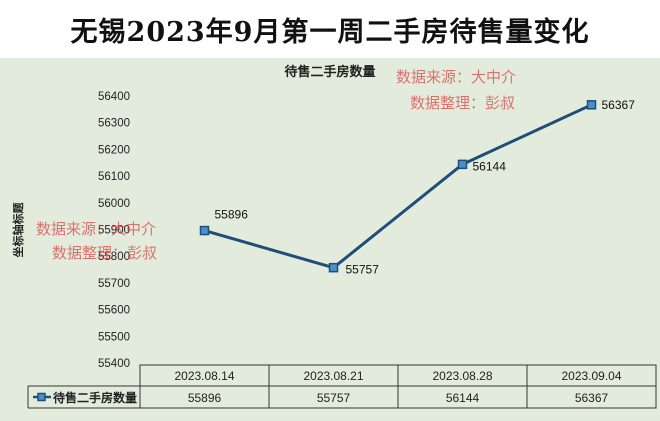 Image resolution: width=660 pixels, height=421 pixels. I want to click on data-label: 56367, so click(619, 105).